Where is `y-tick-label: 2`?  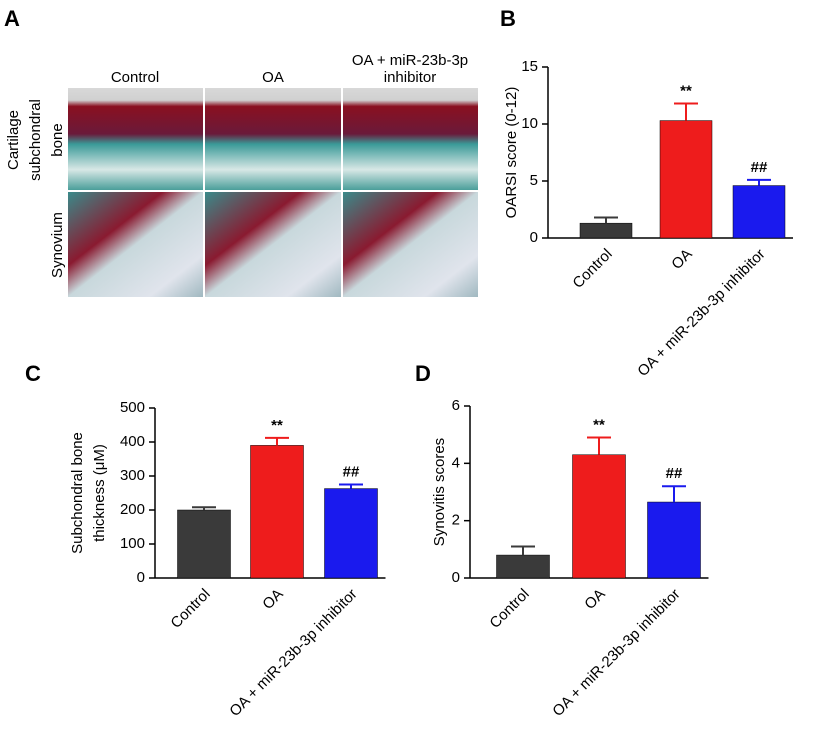
y-tick-label: 2 is located at coordinates (456, 520).